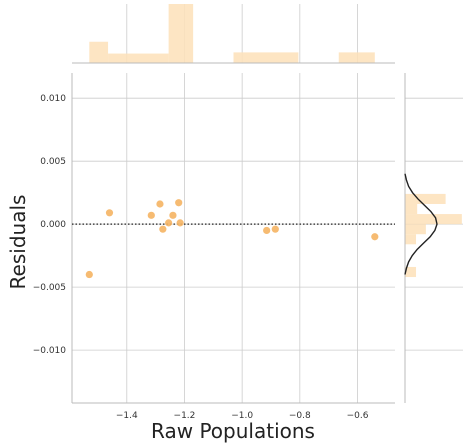 Image resolution: width=468 pixels, height=447 pixels. Describe the element at coordinates (242, 416) in the screenshot. I see `x-tick-label: −1.0` at that location.